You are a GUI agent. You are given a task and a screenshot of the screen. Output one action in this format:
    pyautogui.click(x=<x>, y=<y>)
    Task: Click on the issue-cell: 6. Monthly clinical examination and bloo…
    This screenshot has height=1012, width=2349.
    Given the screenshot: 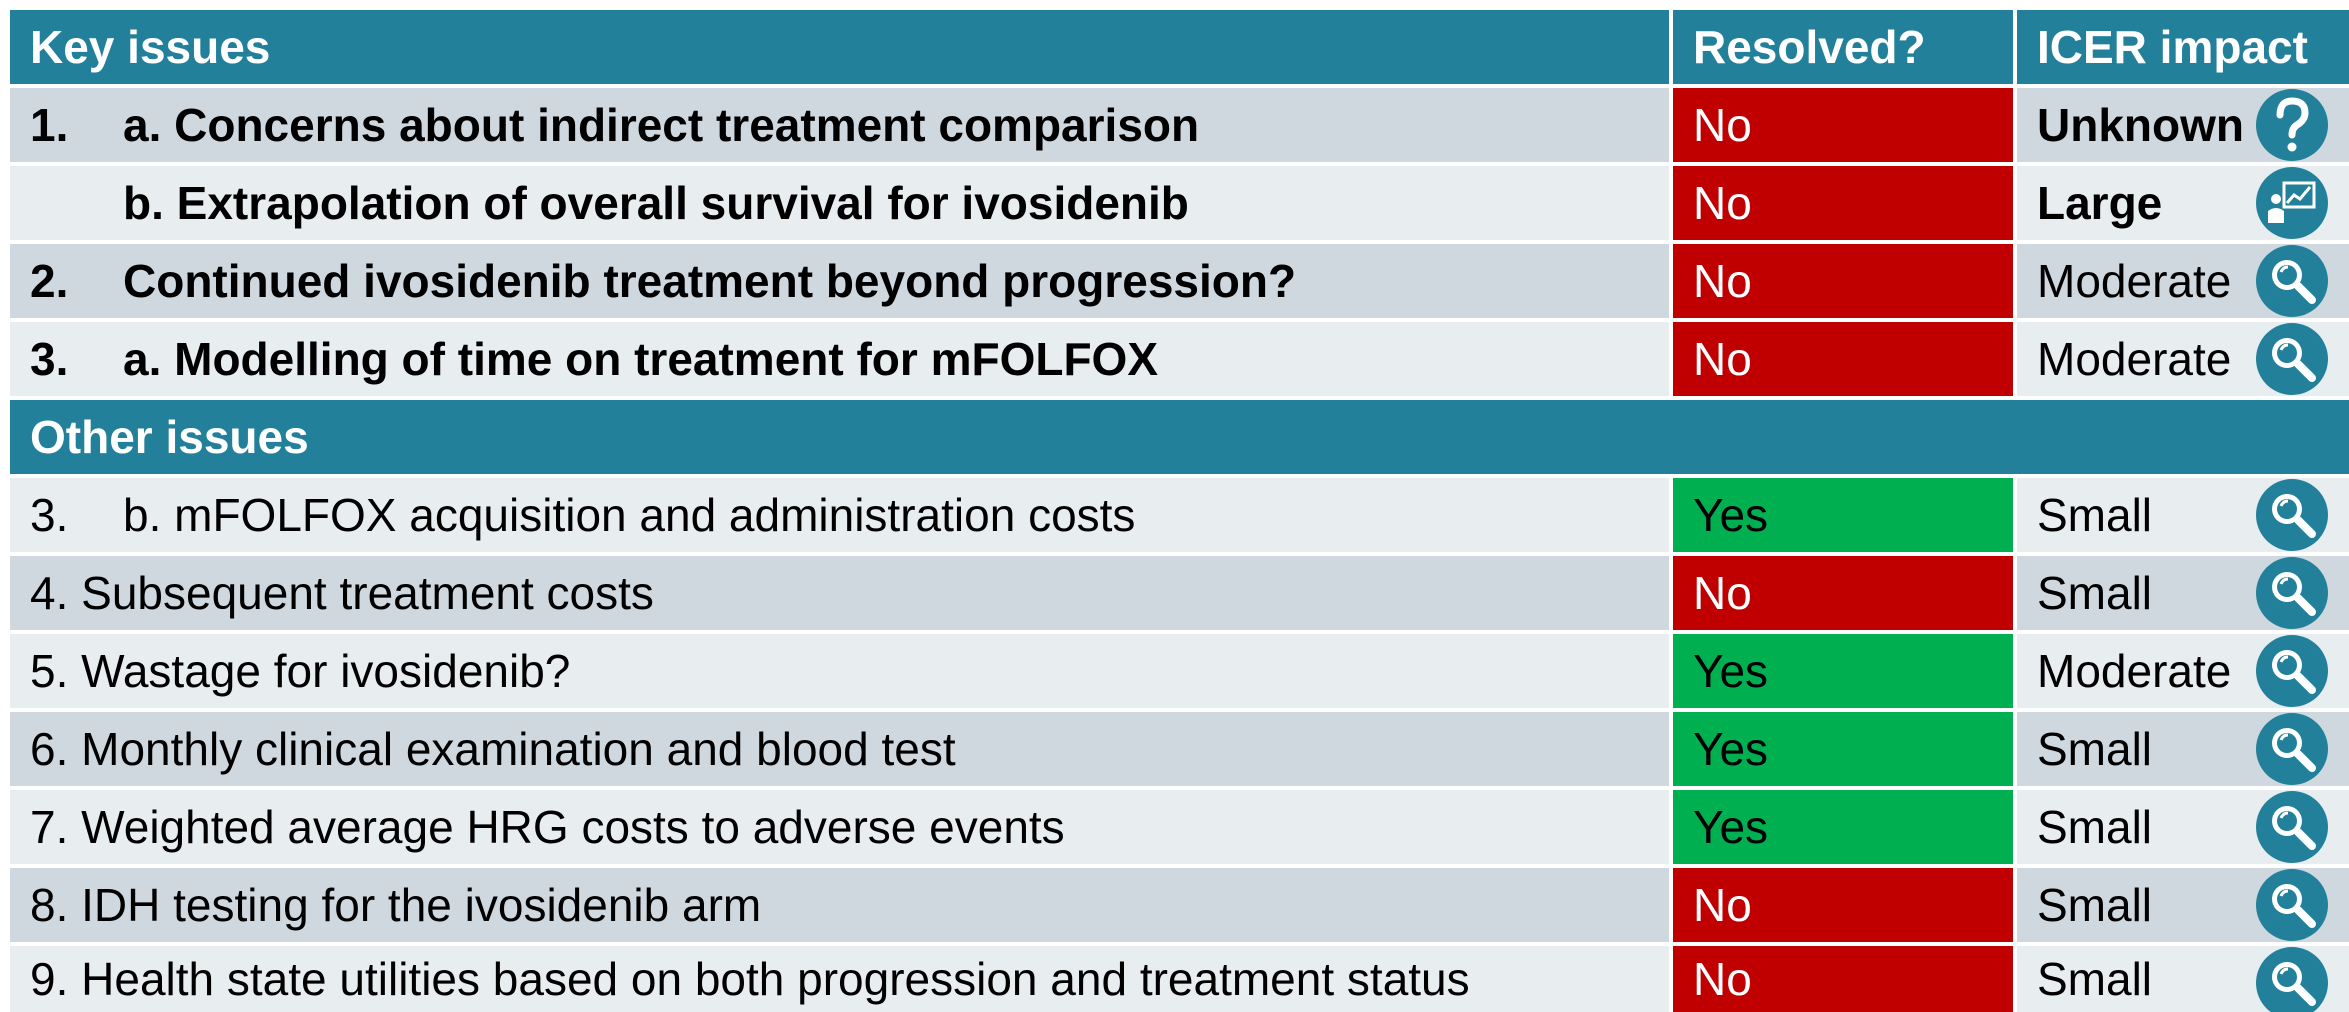 What is the action you would take?
    pyautogui.click(x=839, y=749)
    